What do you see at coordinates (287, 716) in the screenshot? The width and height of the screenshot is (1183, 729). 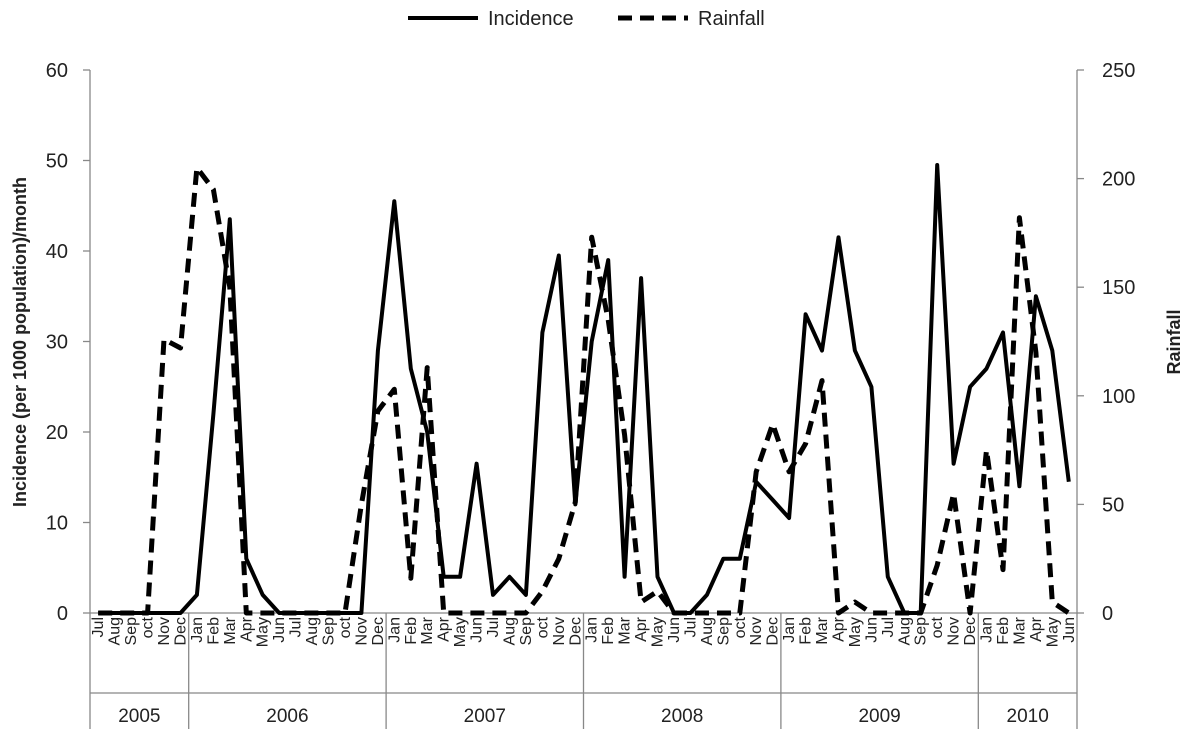 I see `year-label: 2006` at bounding box center [287, 716].